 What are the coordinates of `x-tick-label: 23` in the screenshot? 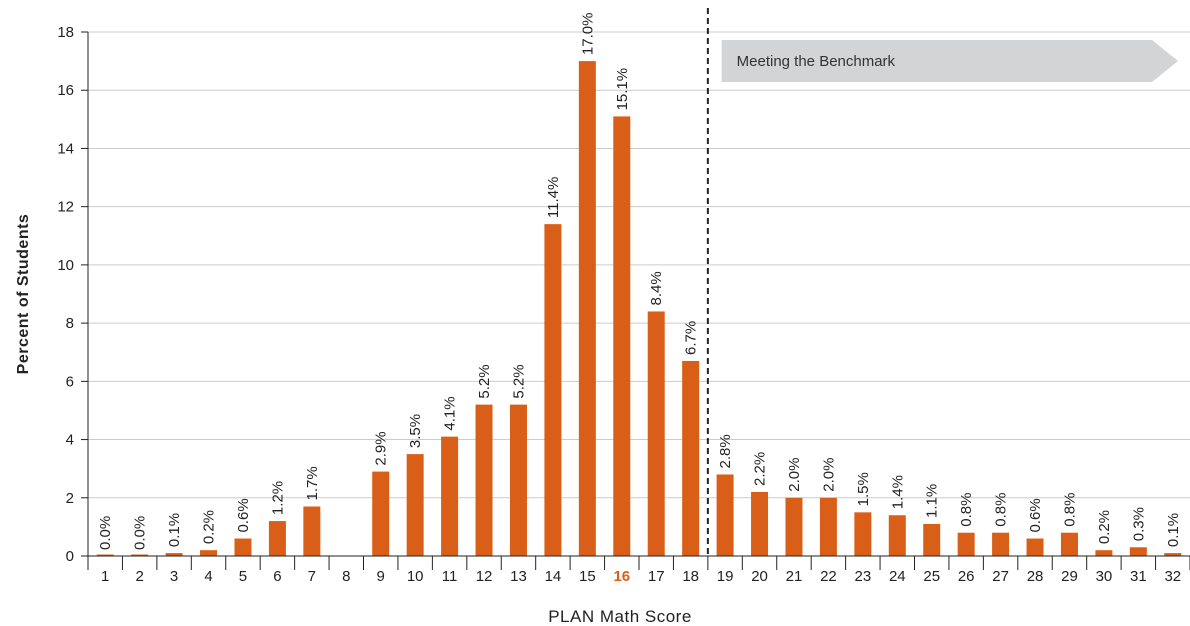 It's located at (863, 576).